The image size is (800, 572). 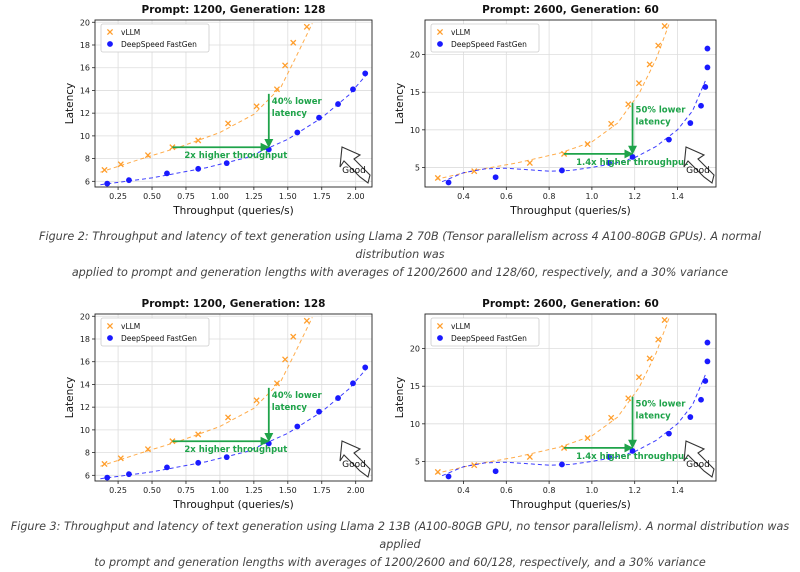 I want to click on x-tick-label: 0.6, so click(x=506, y=196).